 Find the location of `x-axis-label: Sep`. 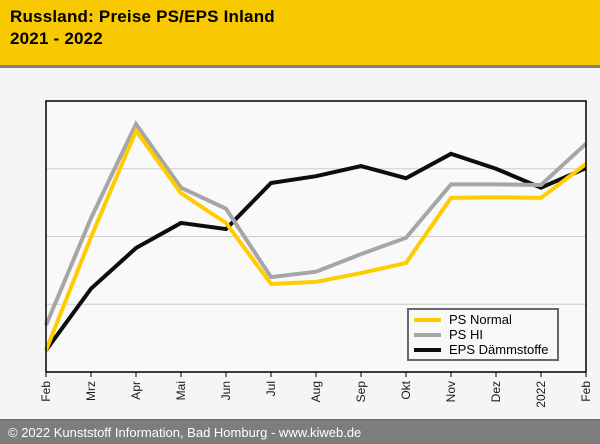

x-axis-label: Sep is located at coordinates (361, 392).